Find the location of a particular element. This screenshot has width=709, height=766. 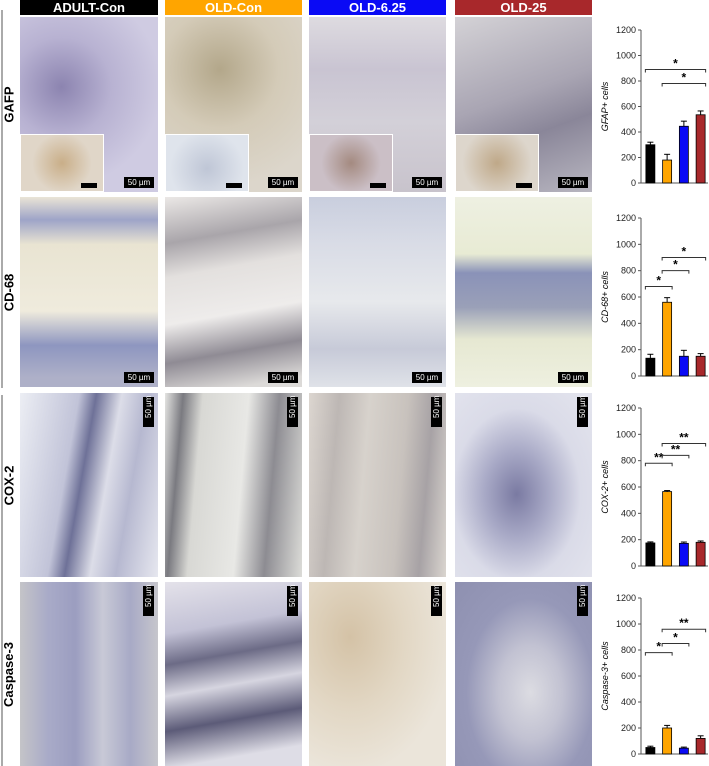

micrograph-caspase3-adult-con: 50 µm is located at coordinates (89, 674).